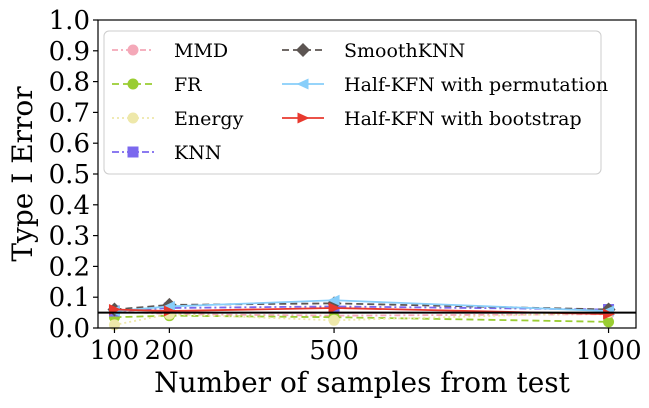 Image resolution: width=649 pixels, height=408 pixels. I want to click on x-tick-label: 200, so click(170, 351).